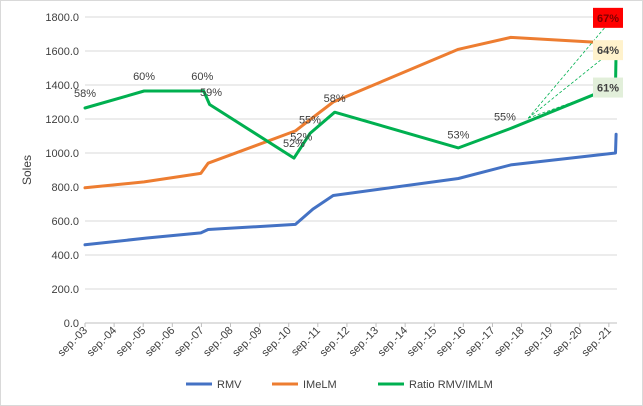  Describe the element at coordinates (71, 324) in the screenshot. I see `y-tick-label: 0.0` at that location.